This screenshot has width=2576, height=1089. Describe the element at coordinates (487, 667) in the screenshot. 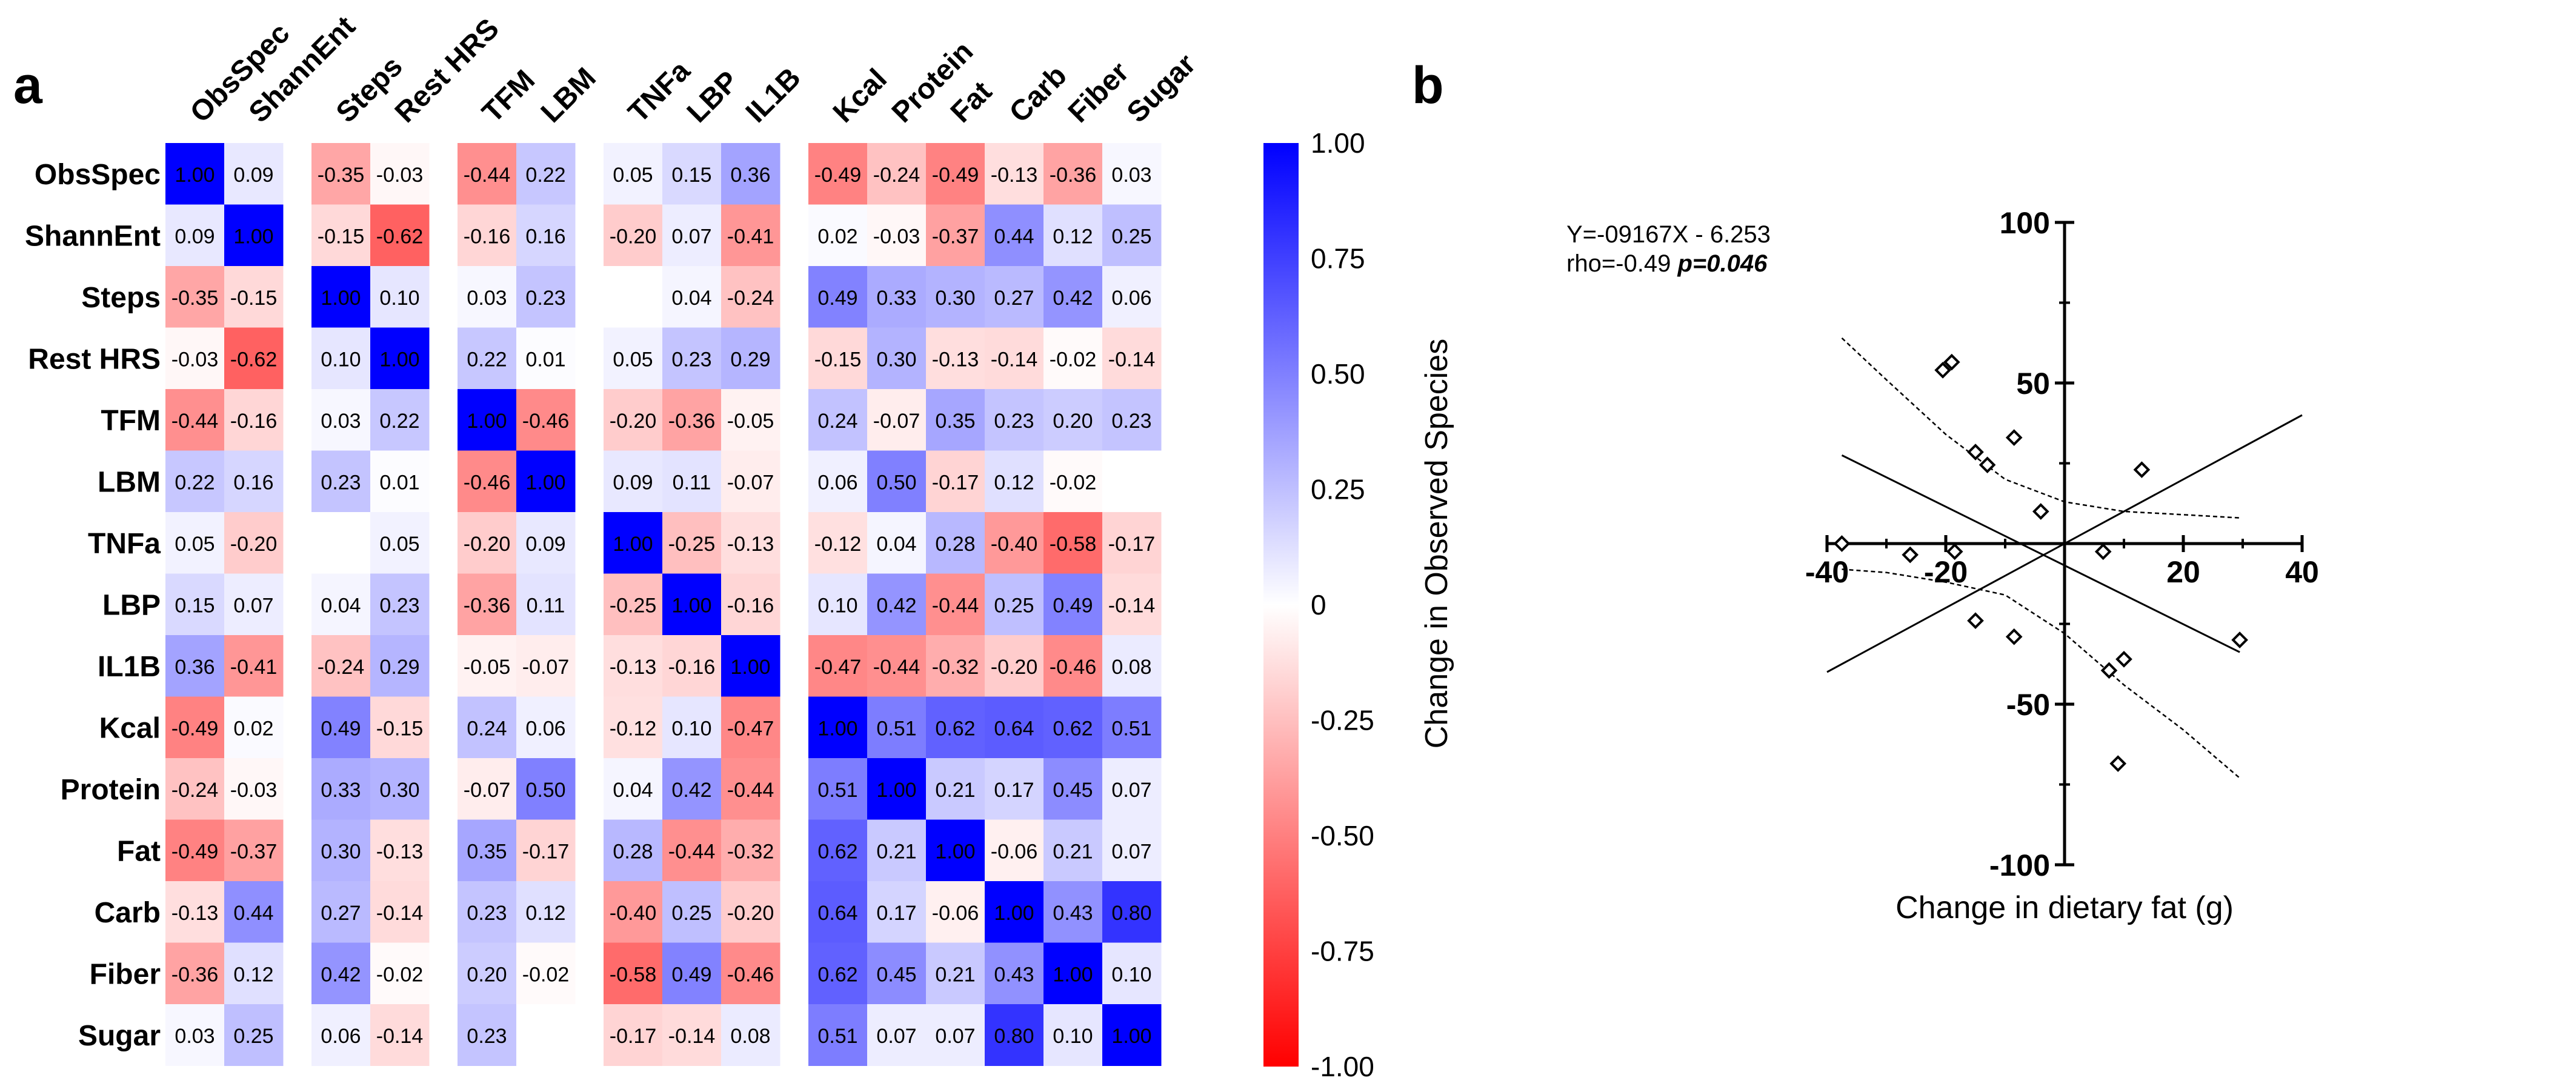

I see `cell-value: -0.05` at that location.